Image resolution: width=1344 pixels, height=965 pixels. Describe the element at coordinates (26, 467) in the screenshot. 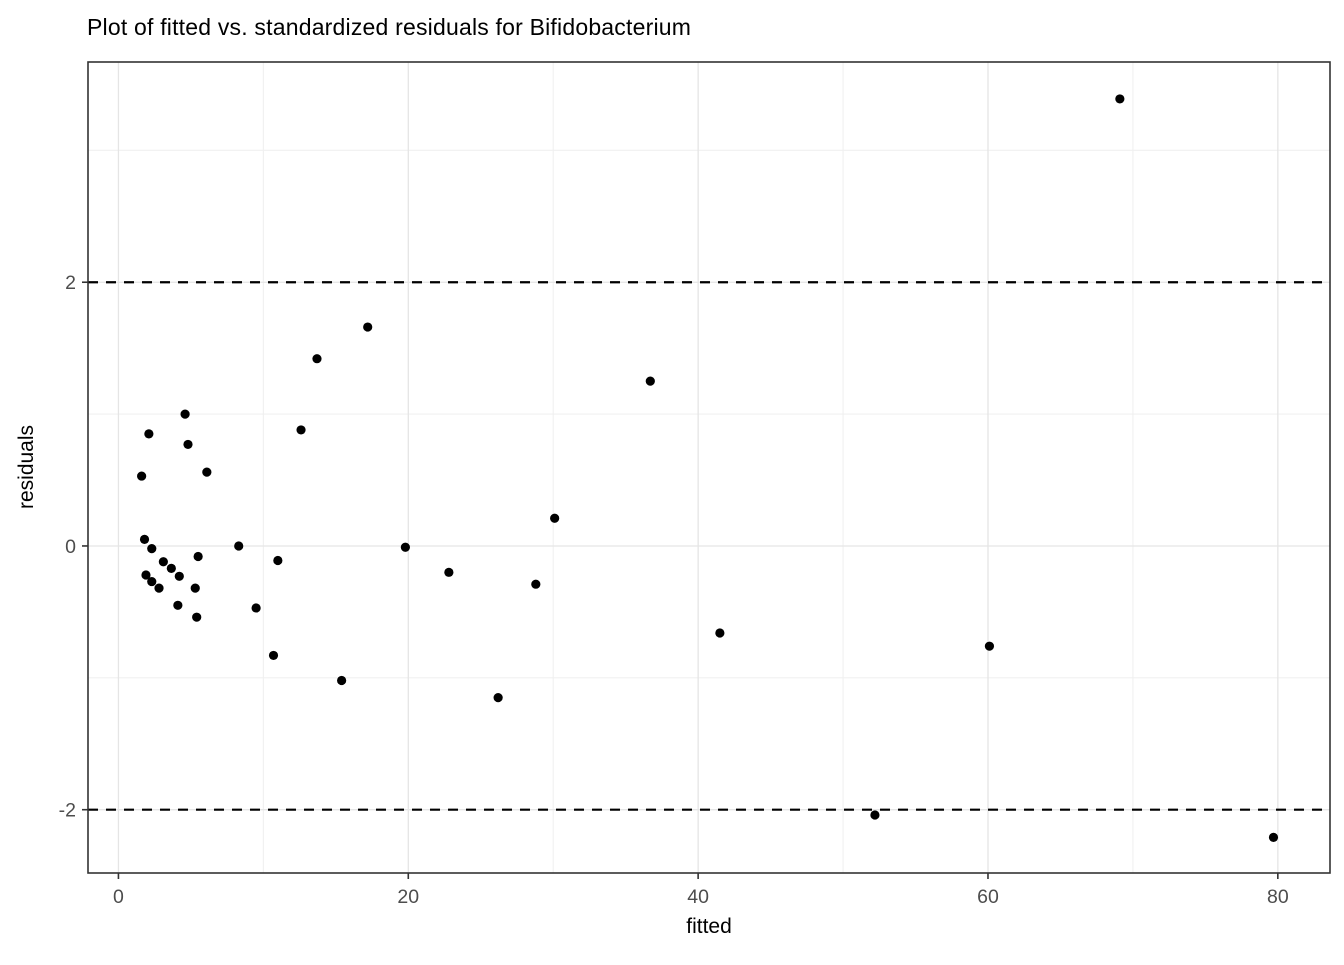

I see `y-axis-title: residuals` at that location.